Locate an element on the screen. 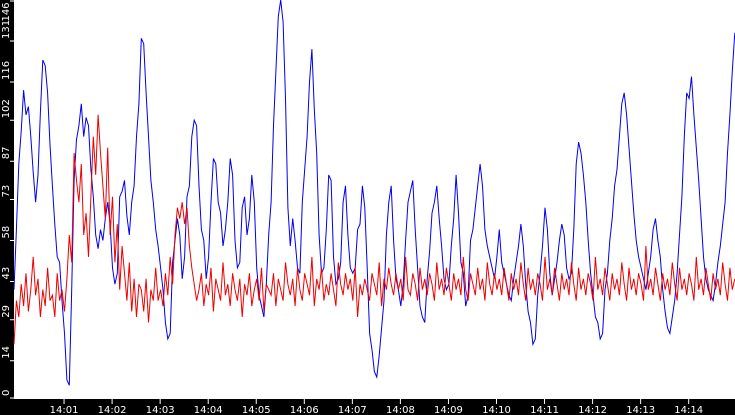 The width and height of the screenshot is (735, 415). y-tick-label: 87 is located at coordinates (6, 153).